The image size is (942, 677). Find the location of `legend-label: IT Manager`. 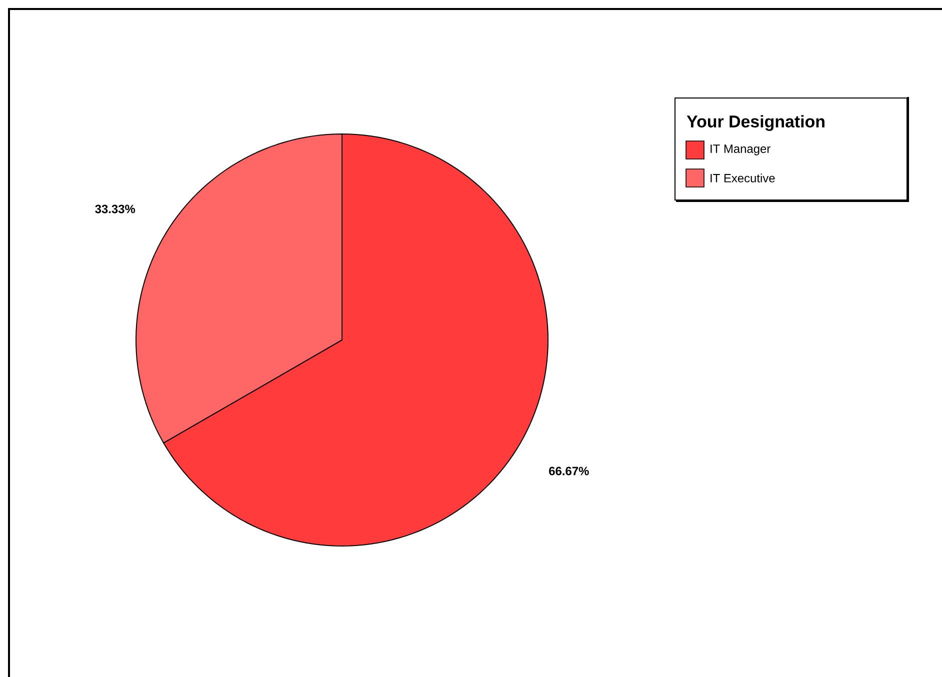

legend-label: IT Manager is located at coordinates (740, 150).